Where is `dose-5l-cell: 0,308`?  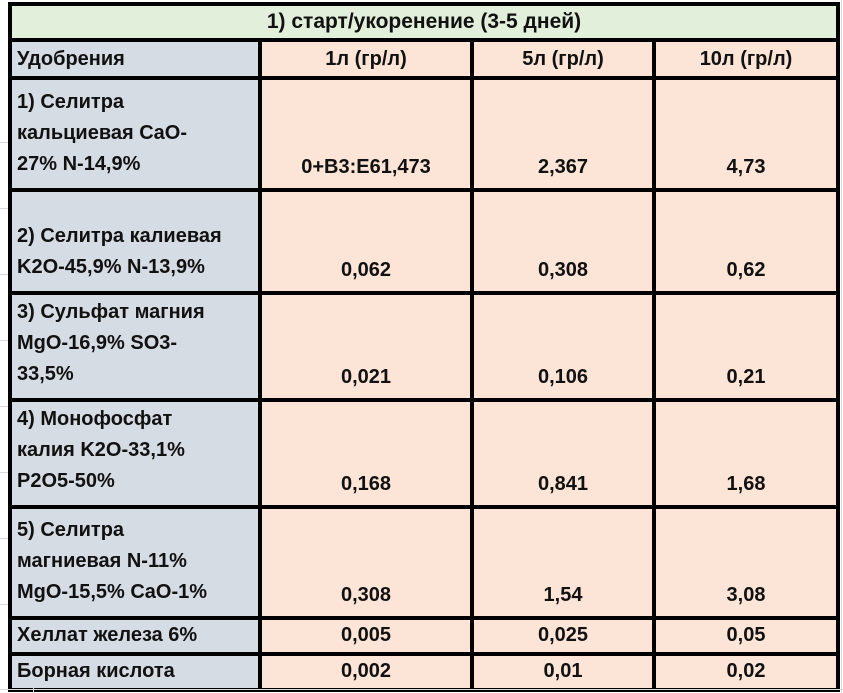
dose-5l-cell: 0,308 is located at coordinates (563, 241).